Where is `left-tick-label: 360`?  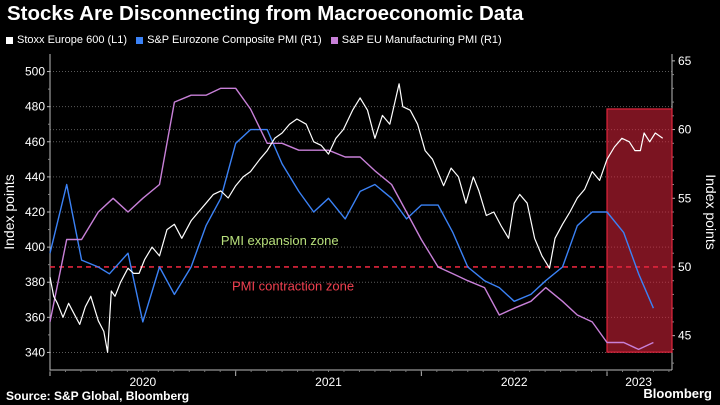 left-tick-label: 360 is located at coordinates (35, 317).